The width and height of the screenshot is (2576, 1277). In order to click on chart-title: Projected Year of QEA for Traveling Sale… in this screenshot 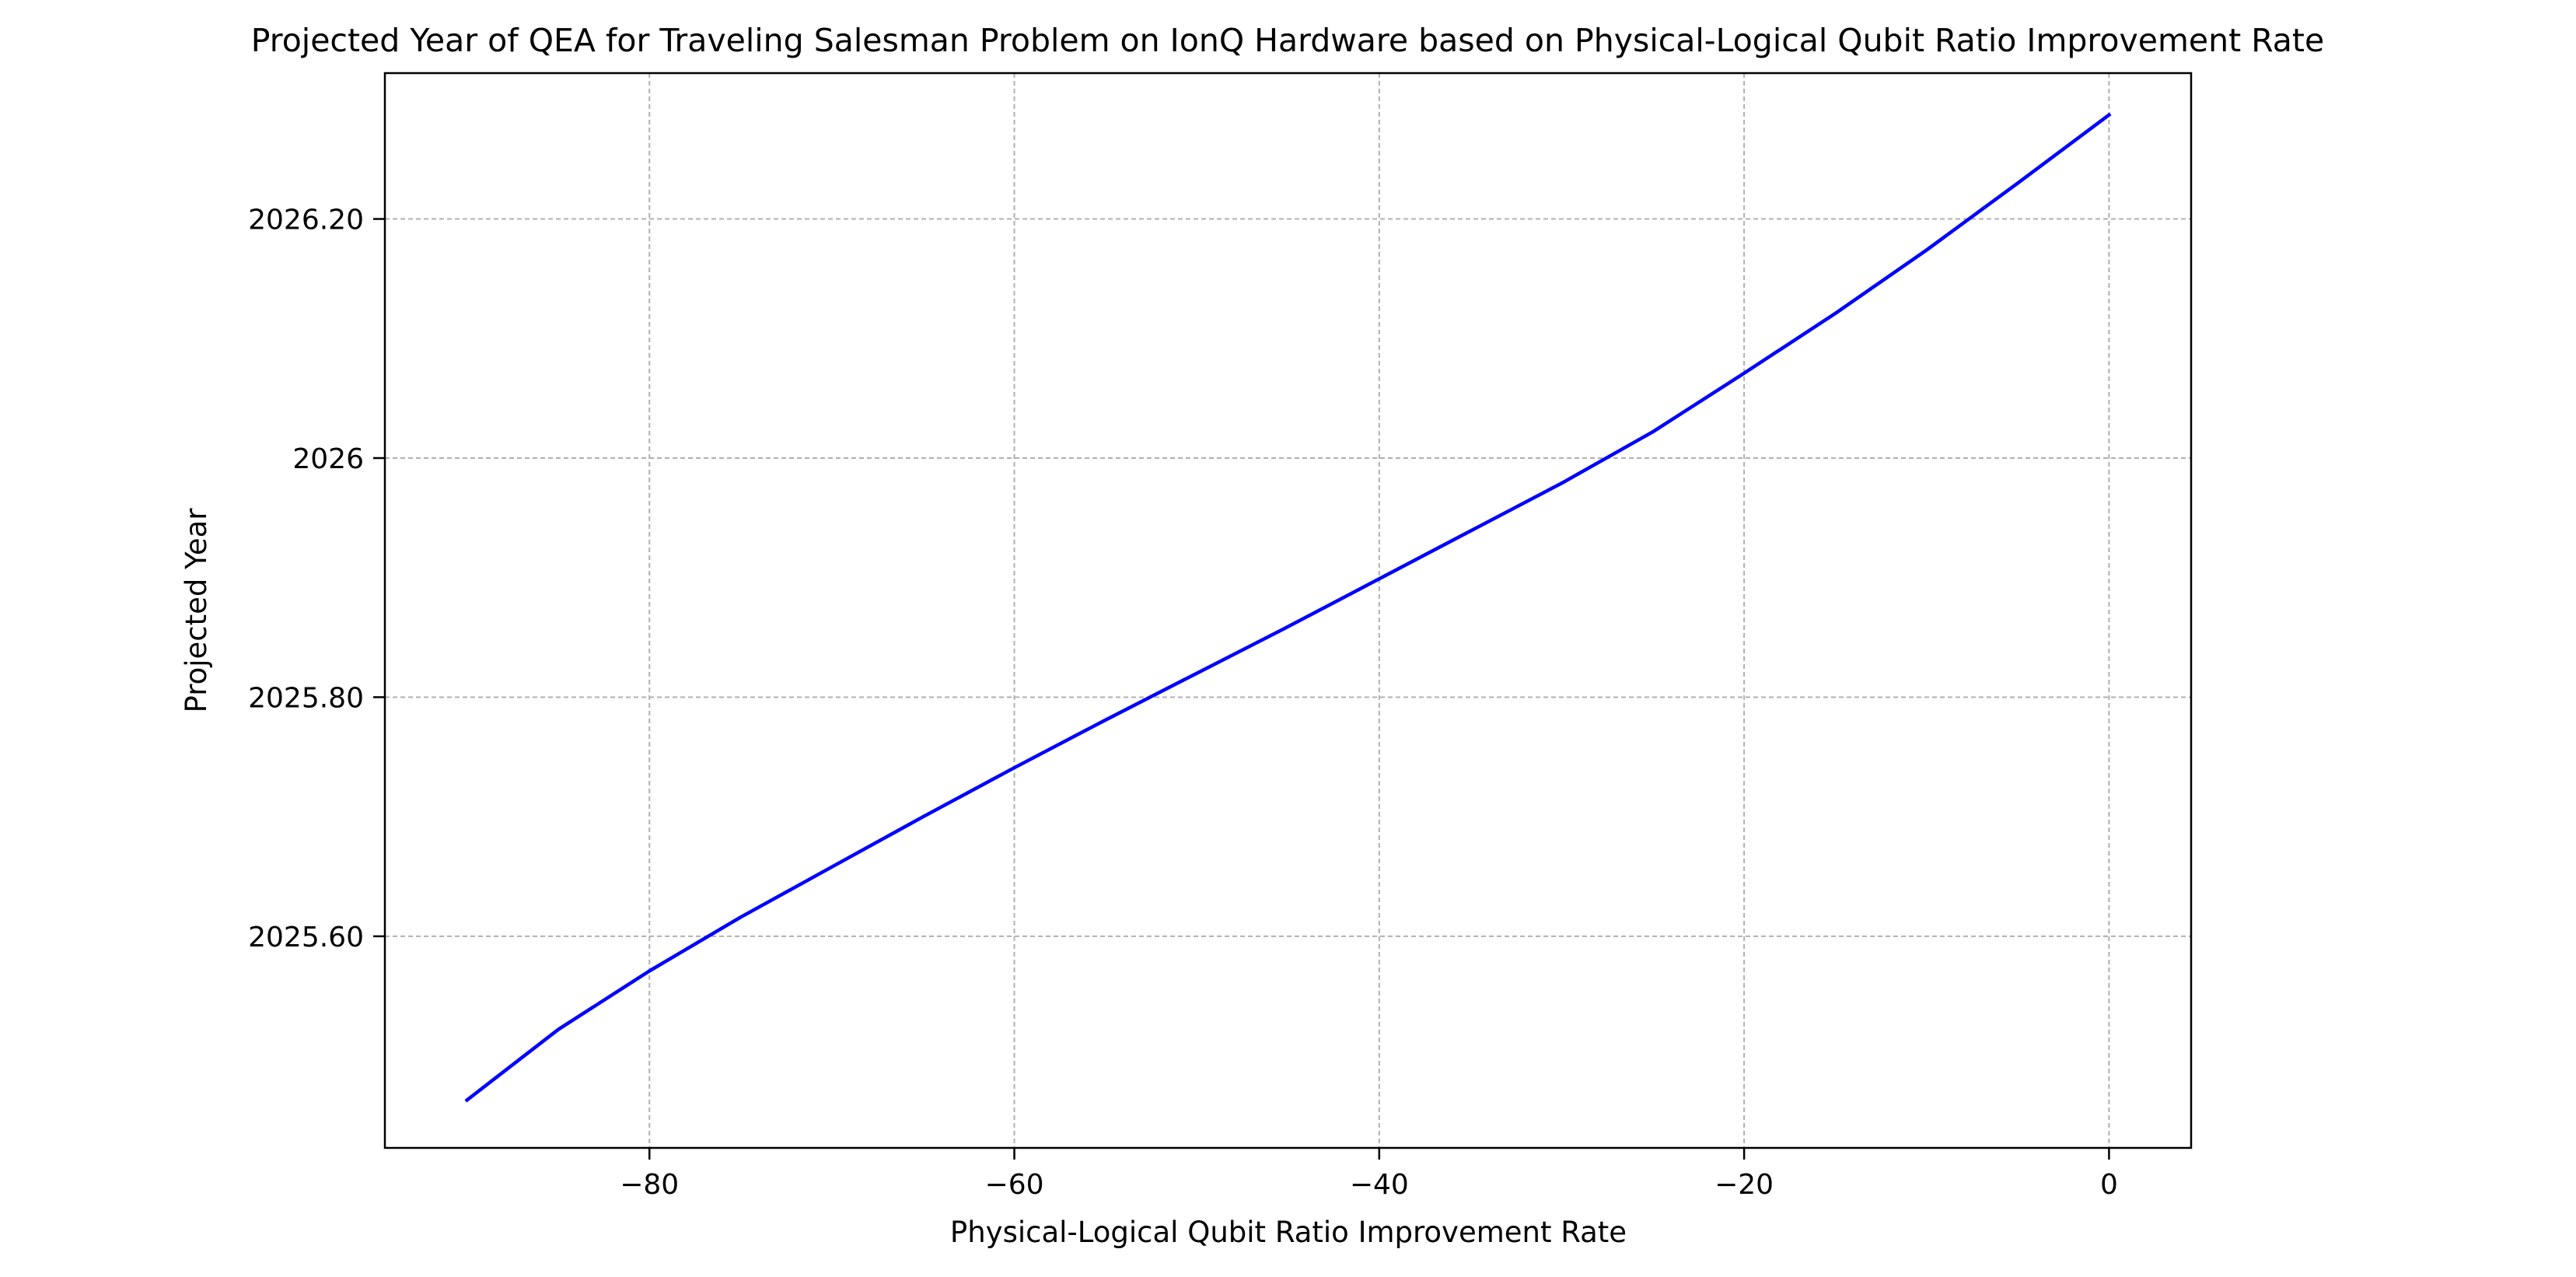, I will do `click(1287, 40)`.